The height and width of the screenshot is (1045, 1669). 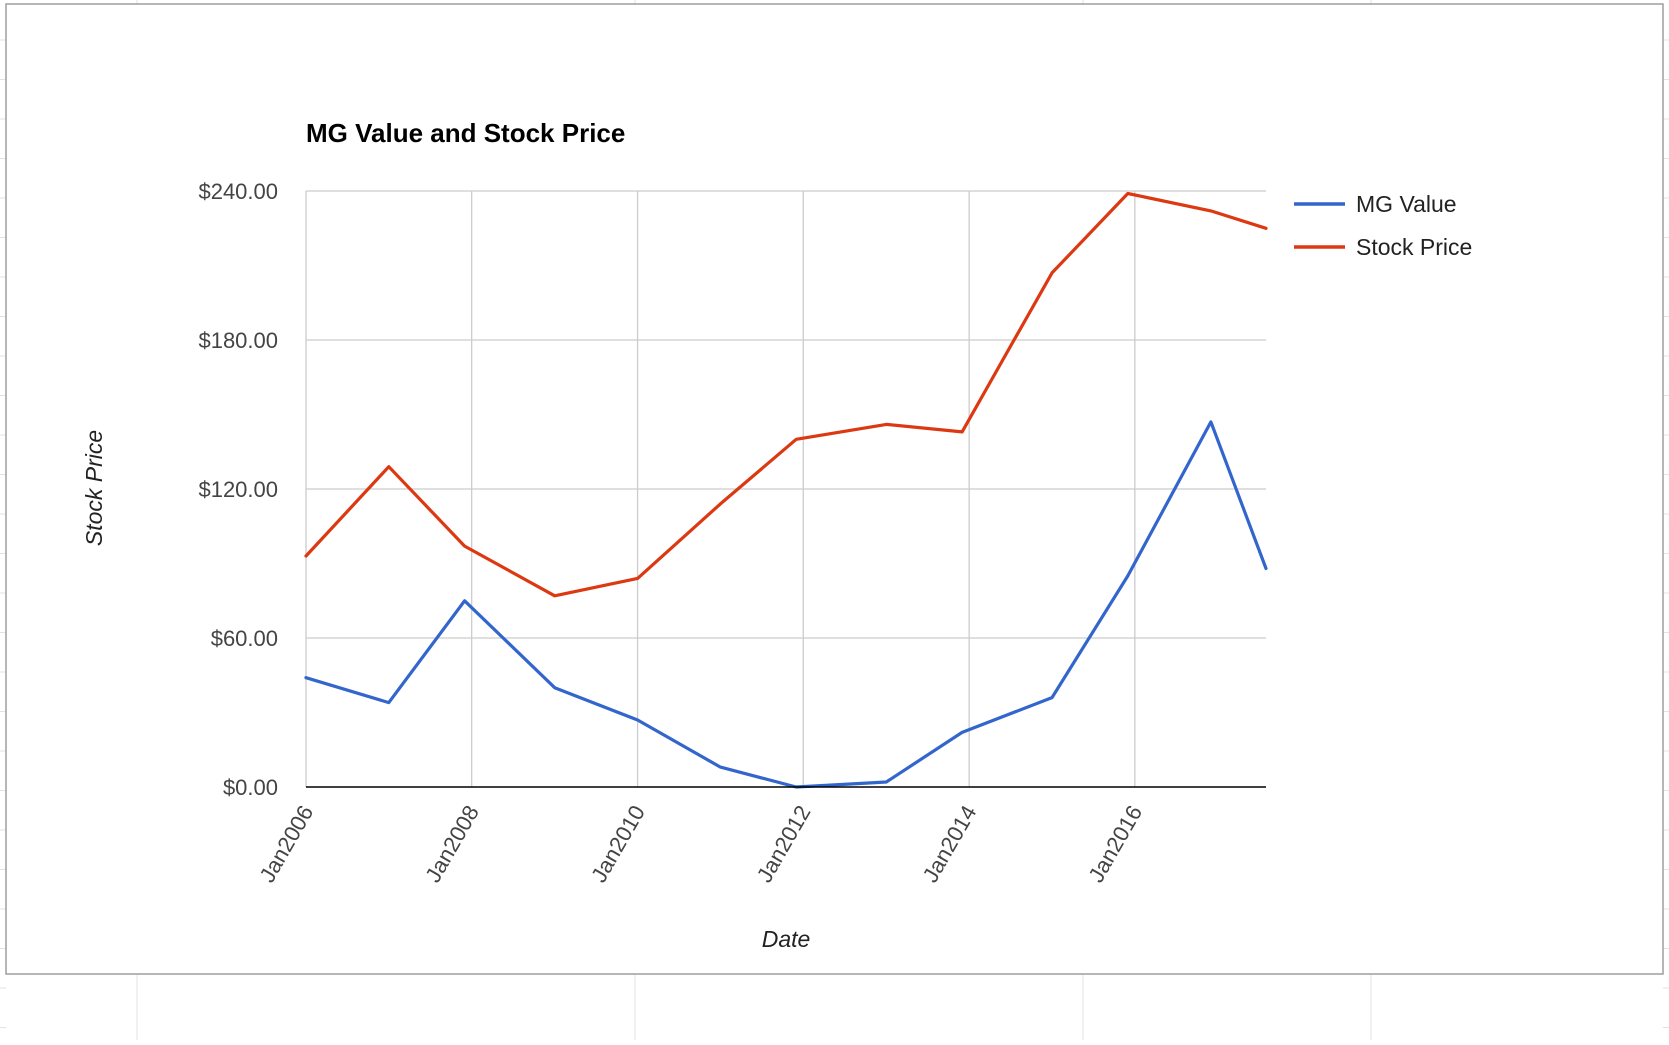 I want to click on y-tick-label: $120.00, so click(x=238, y=489).